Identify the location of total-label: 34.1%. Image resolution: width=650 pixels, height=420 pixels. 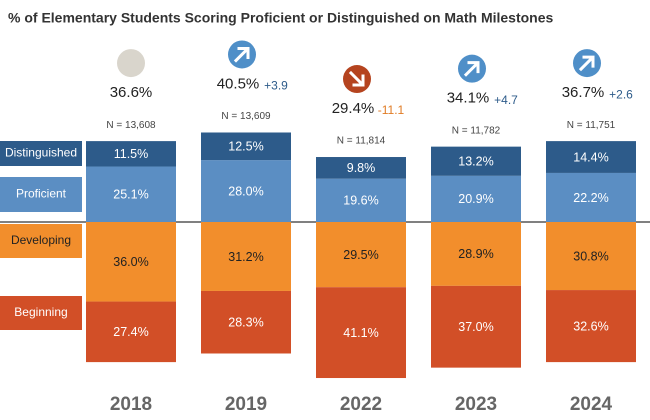
(468, 98).